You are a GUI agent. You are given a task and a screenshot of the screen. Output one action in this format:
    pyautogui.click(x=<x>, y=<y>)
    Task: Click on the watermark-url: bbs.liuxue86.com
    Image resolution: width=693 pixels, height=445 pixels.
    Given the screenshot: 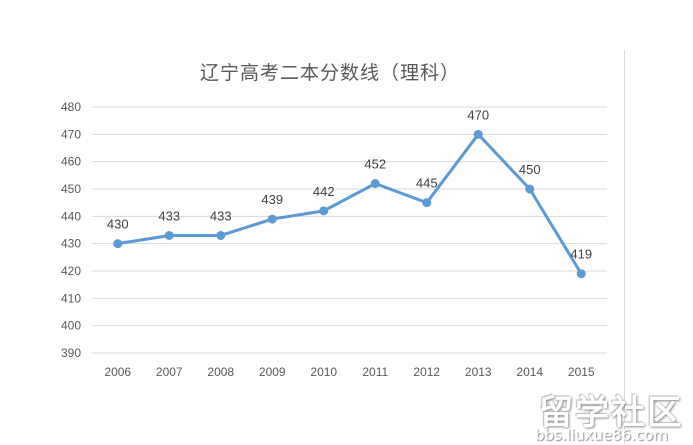 What is the action you would take?
    pyautogui.click(x=601, y=435)
    